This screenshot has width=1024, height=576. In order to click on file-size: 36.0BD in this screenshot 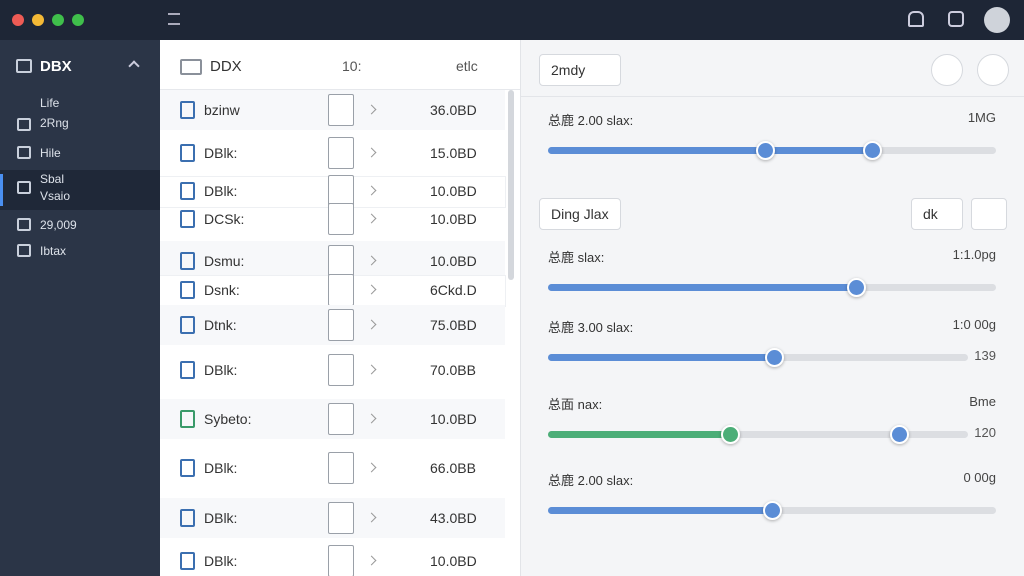, I will do `click(453, 110)`.